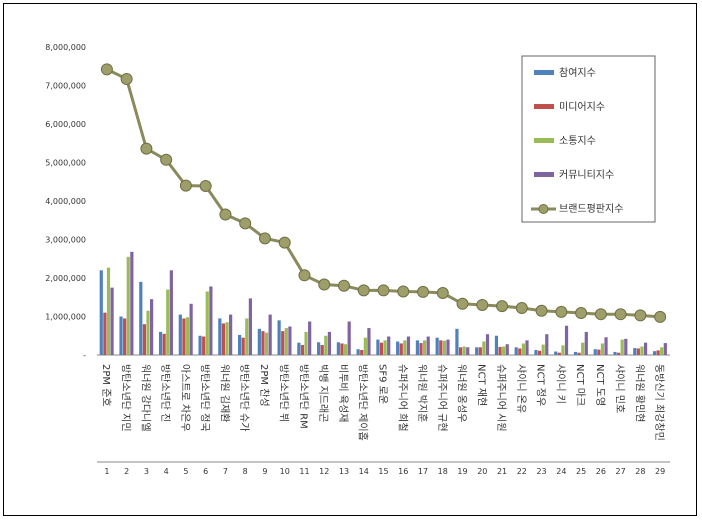 The width and height of the screenshot is (702, 521). I want to click on legend-label: 소통지수, so click(577, 141).